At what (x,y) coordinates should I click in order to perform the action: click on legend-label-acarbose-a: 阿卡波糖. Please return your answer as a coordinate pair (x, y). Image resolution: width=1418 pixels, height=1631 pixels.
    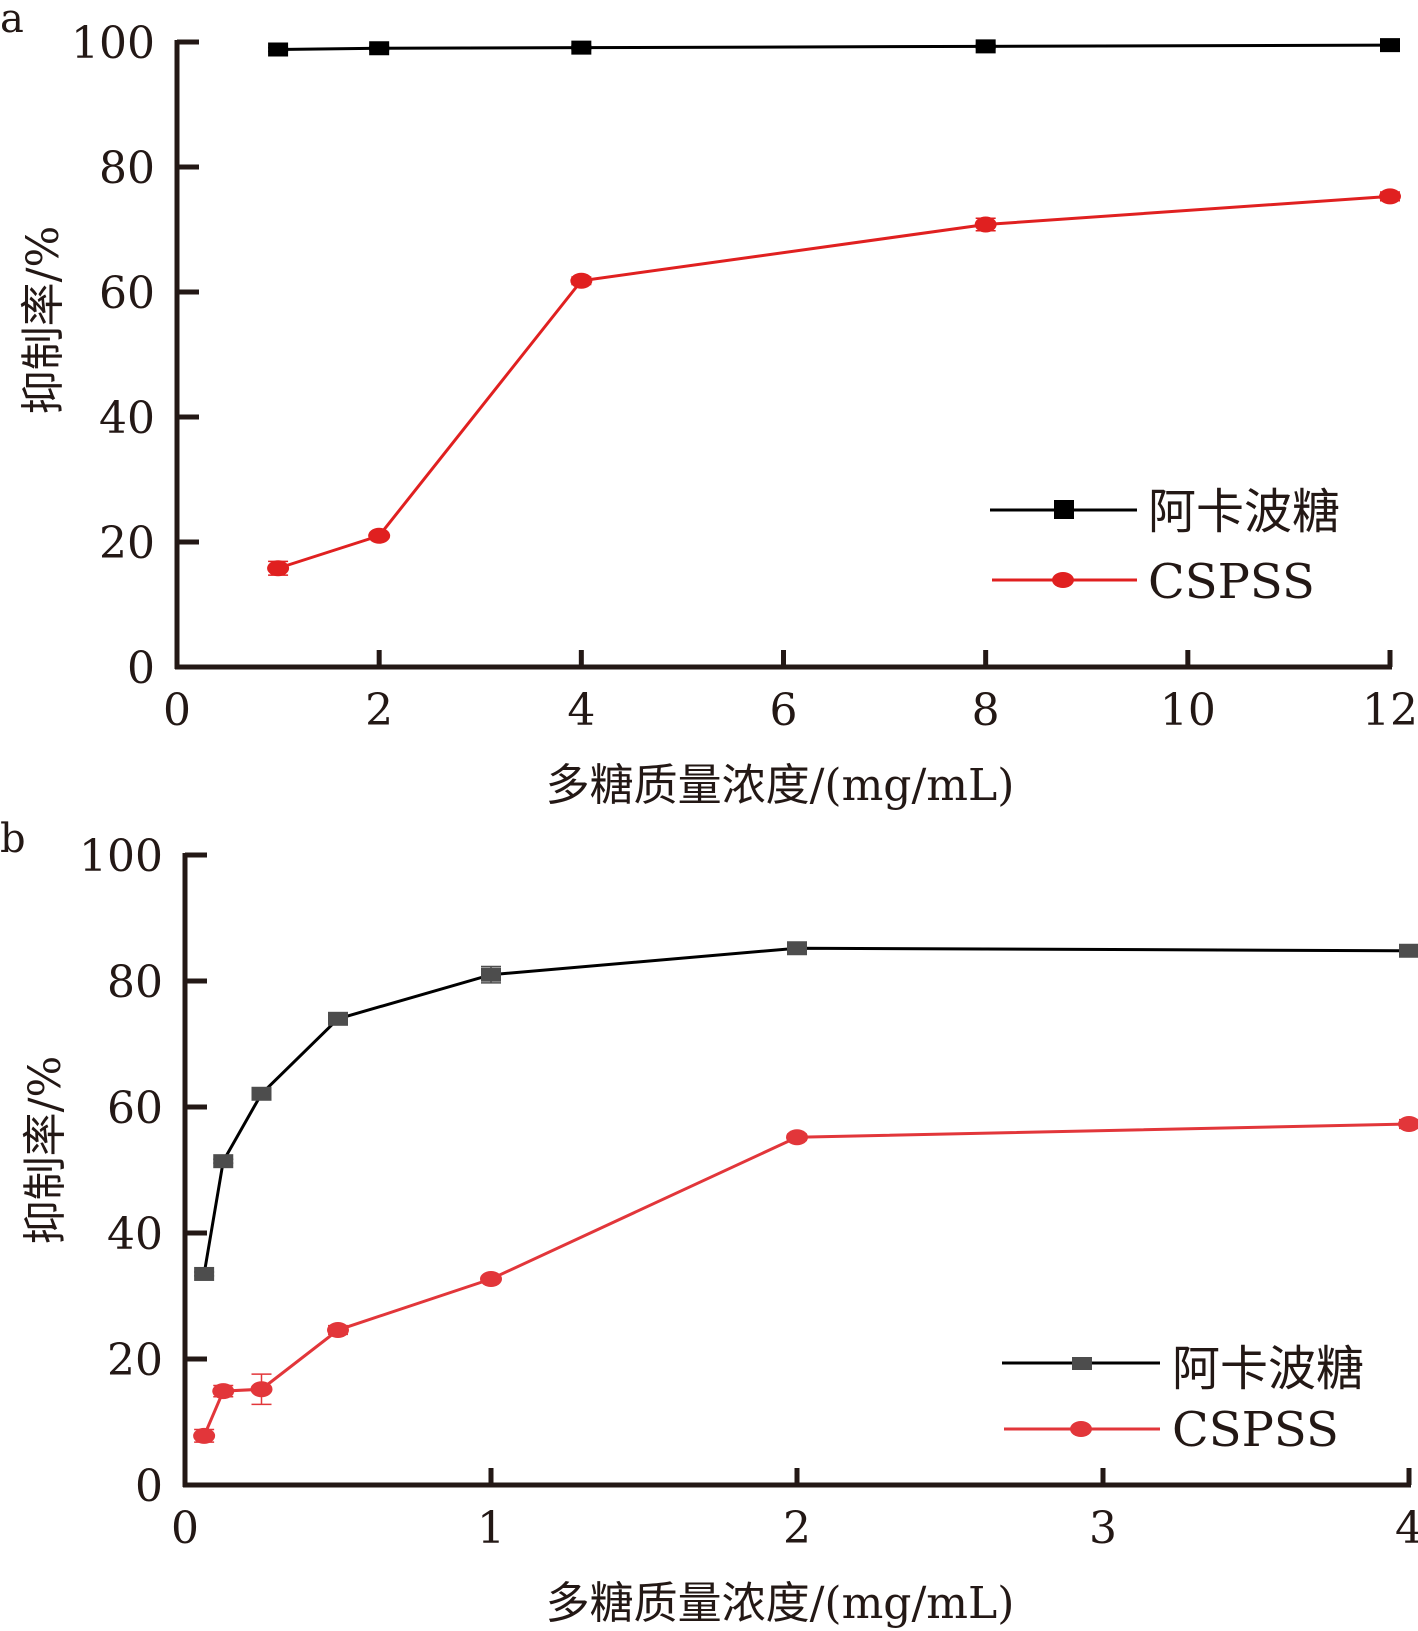
    Looking at the image, I should click on (1244, 512).